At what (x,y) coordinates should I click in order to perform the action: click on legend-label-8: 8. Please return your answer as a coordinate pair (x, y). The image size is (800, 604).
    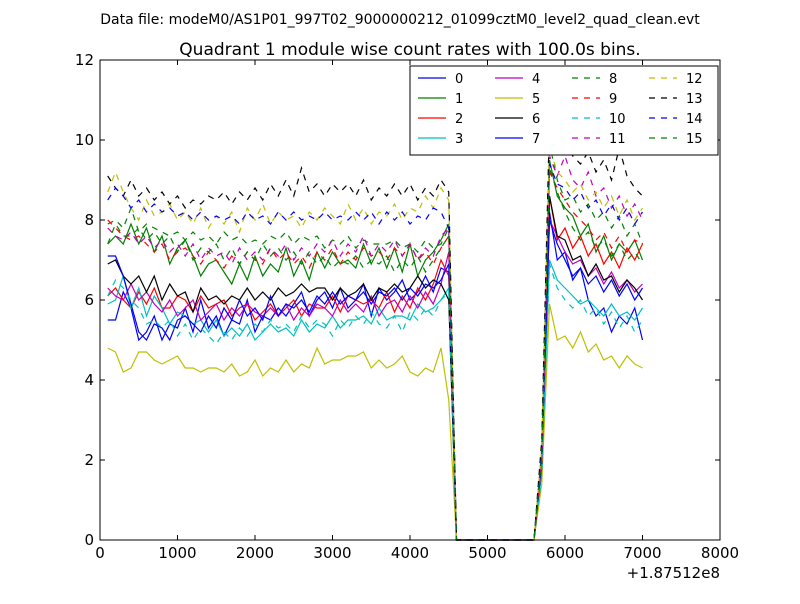
    Looking at the image, I should click on (613, 79).